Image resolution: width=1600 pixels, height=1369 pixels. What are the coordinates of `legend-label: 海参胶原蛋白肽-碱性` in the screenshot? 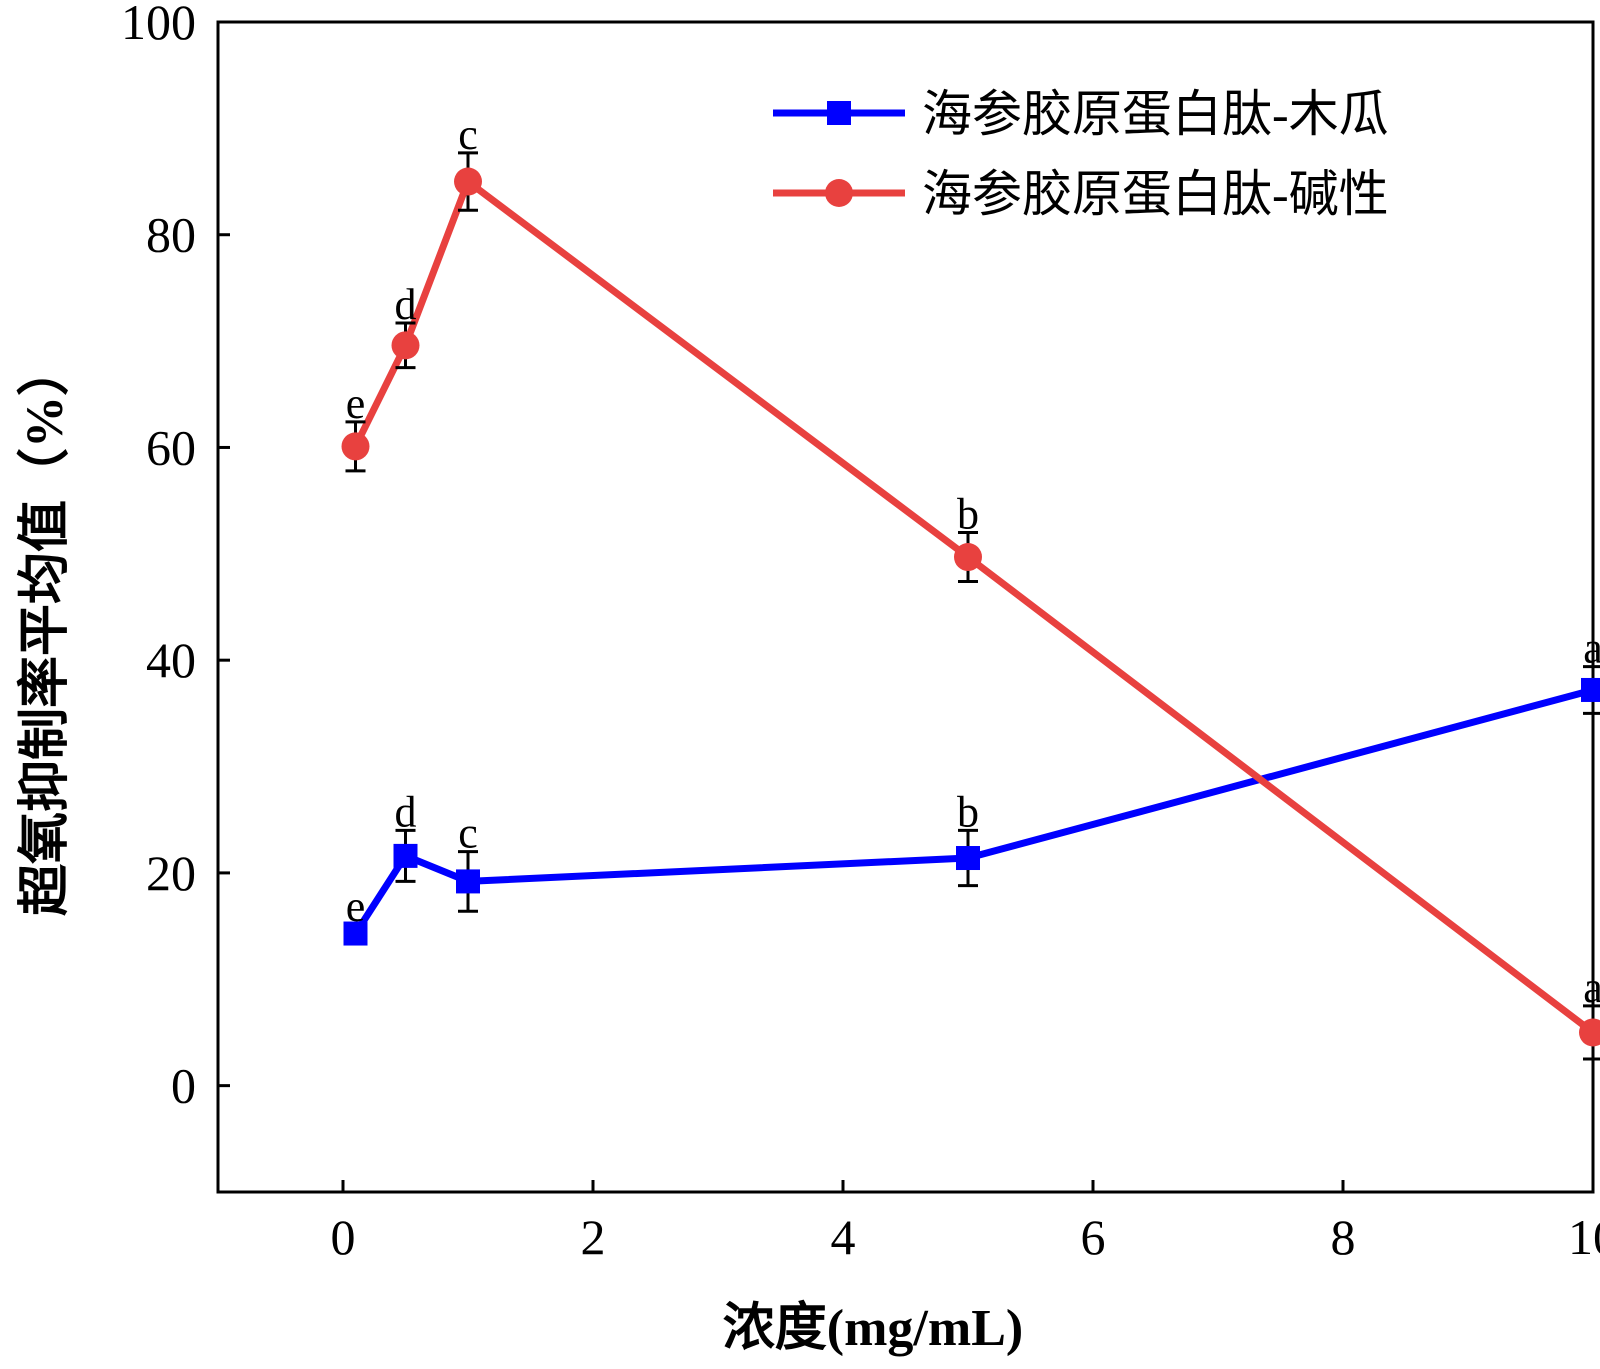 It's located at (1155, 194).